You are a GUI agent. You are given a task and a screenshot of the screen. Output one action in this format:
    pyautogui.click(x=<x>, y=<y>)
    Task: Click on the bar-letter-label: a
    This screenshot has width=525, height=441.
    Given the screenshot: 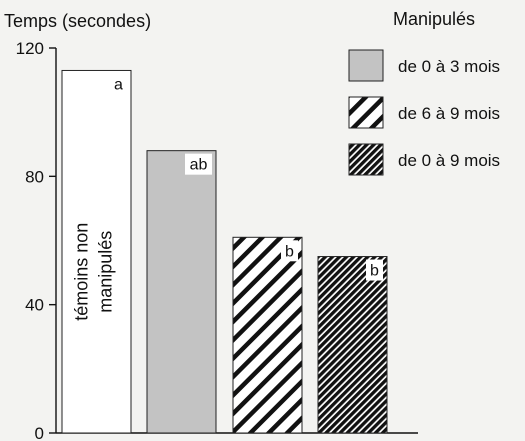 What is the action you would take?
    pyautogui.click(x=118, y=84)
    